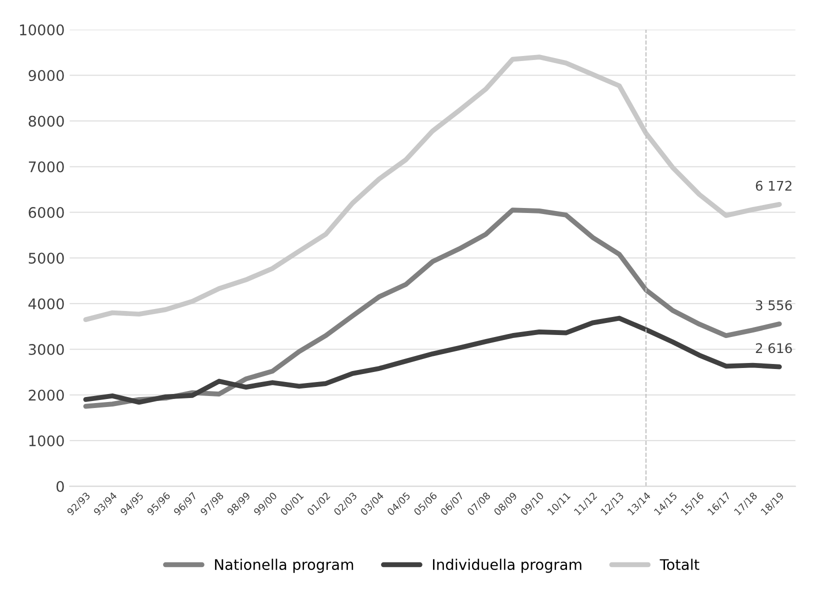 Image resolution: width=820 pixels, height=593 pixels. What do you see at coordinates (680, 564) in the screenshot?
I see `legend-label: Totalt` at bounding box center [680, 564].